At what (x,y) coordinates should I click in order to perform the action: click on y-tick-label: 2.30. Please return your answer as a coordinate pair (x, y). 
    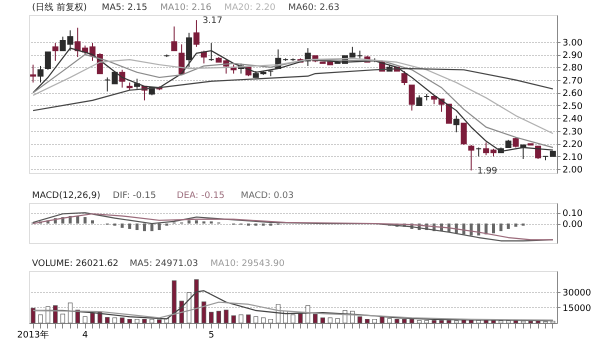
    Looking at the image, I should click on (572, 132).